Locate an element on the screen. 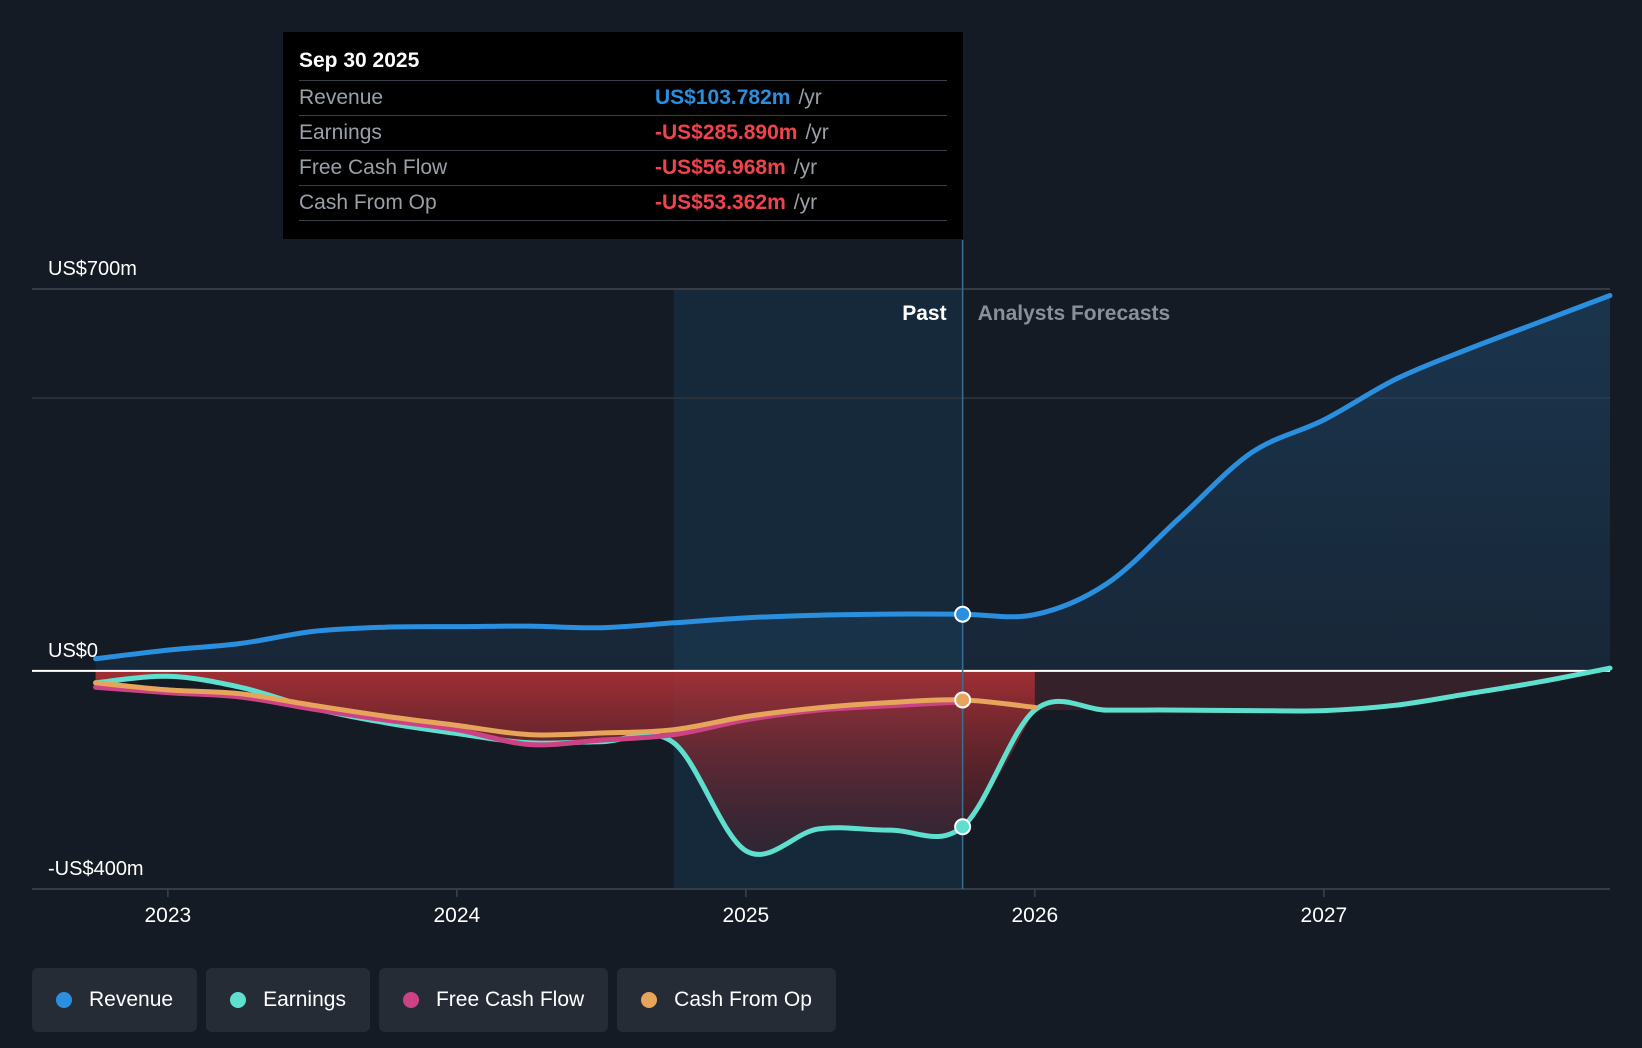 The image size is (1642, 1048). free-cash-flow-dot-icon is located at coordinates (410, 1000).